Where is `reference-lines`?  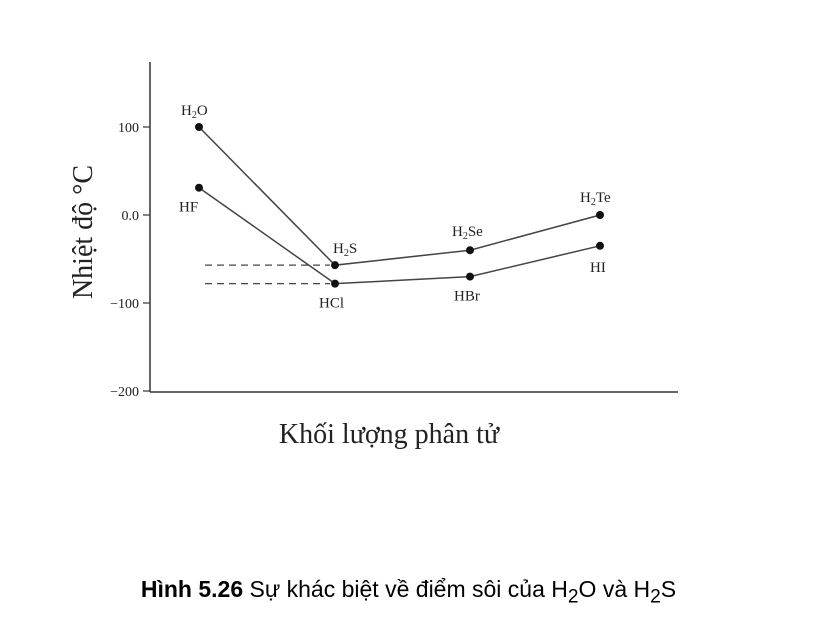
reference-lines is located at coordinates (267, 274).